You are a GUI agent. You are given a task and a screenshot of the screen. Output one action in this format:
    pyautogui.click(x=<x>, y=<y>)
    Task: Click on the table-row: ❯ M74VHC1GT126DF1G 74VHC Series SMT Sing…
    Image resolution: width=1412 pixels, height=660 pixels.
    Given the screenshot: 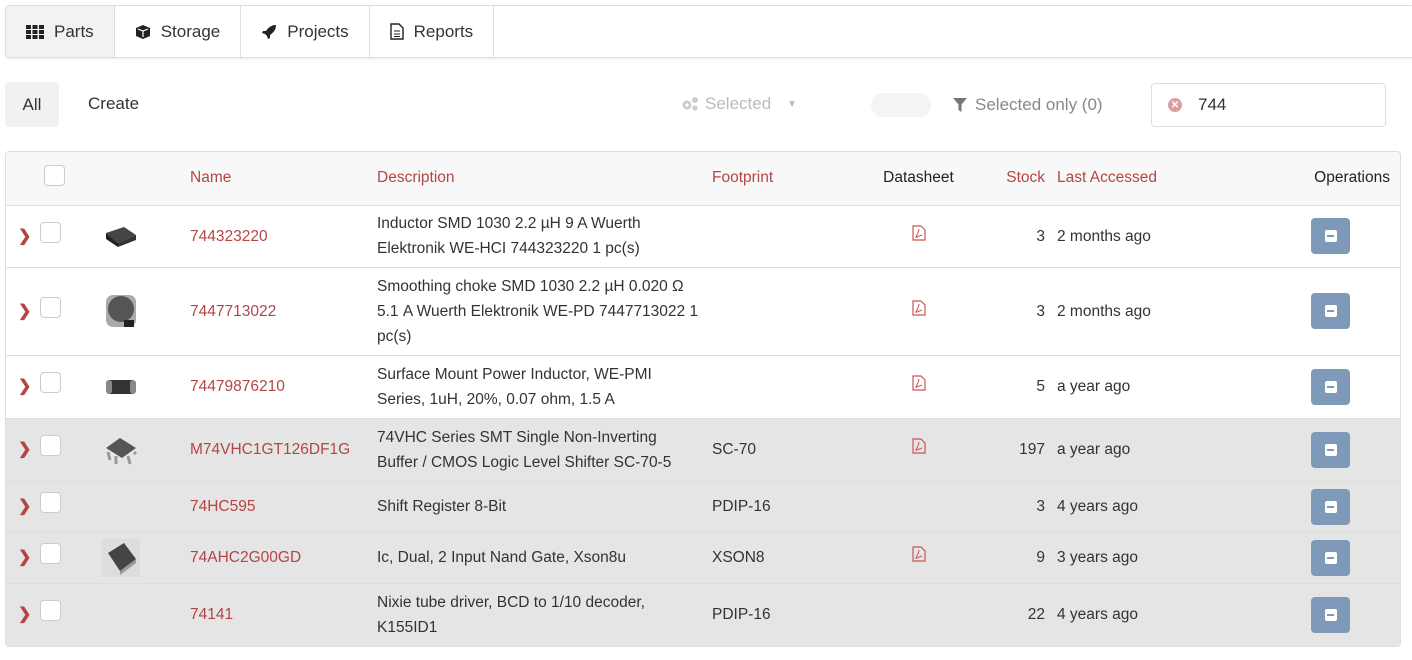 What is the action you would take?
    pyautogui.click(x=703, y=449)
    